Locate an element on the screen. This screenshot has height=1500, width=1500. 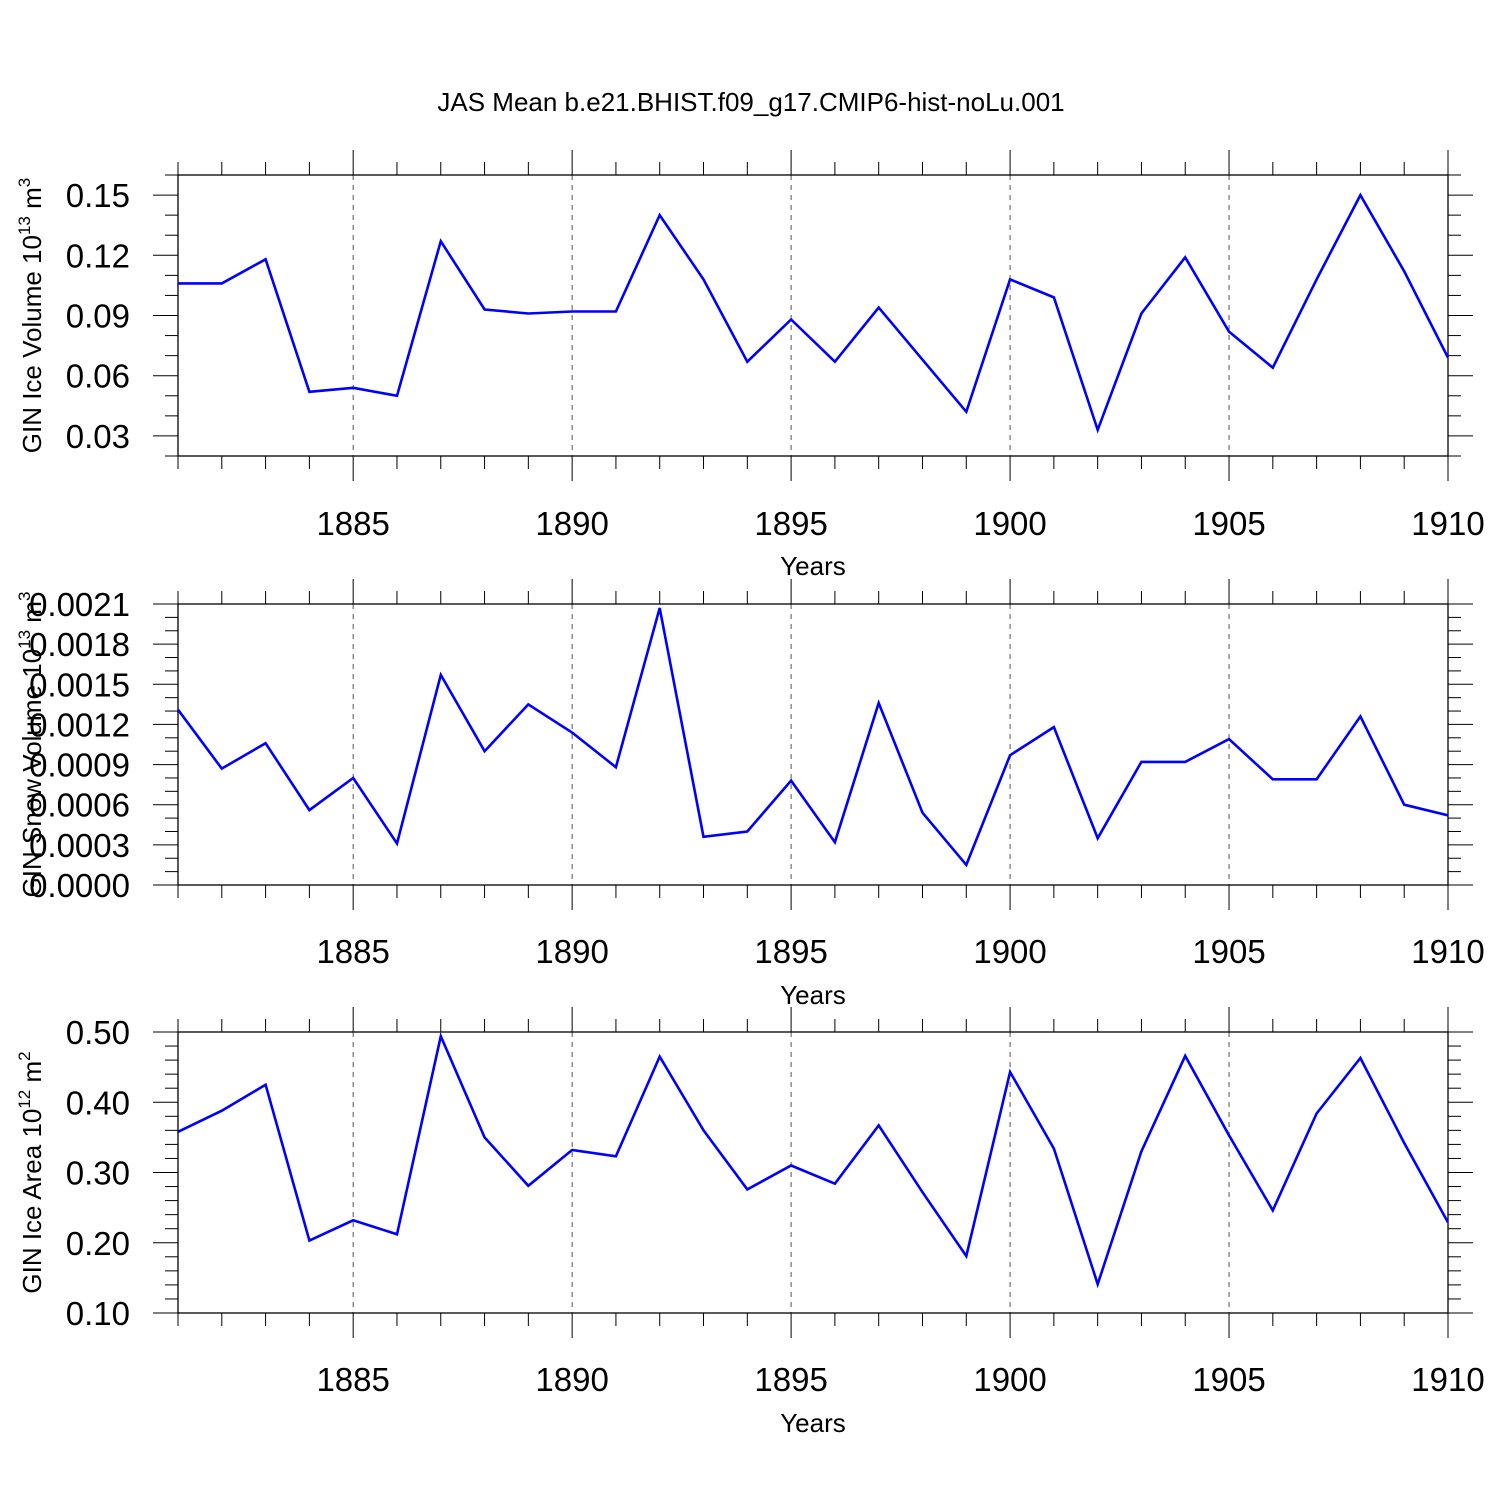
y-tick-label: 0.09 is located at coordinates (98, 316).